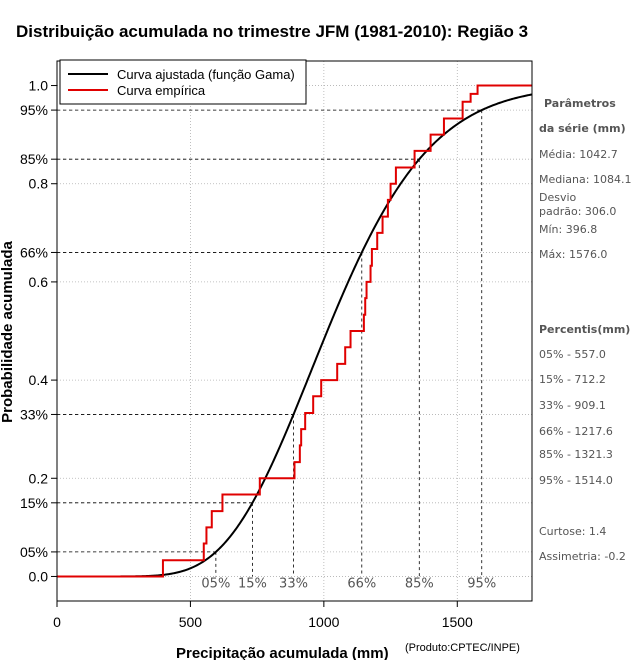 This screenshot has width=640, height=660. What do you see at coordinates (39, 576) in the screenshot?
I see `y-tick-label-0: 0.0` at bounding box center [39, 576].